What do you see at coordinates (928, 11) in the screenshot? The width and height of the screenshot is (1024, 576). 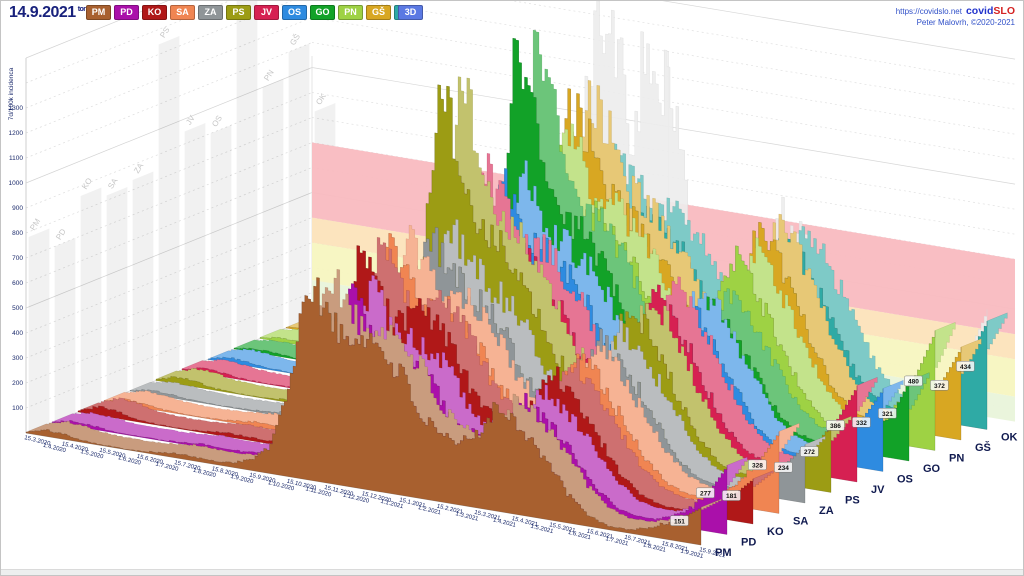 I see `site-link: https://covidslo.net` at bounding box center [928, 11].